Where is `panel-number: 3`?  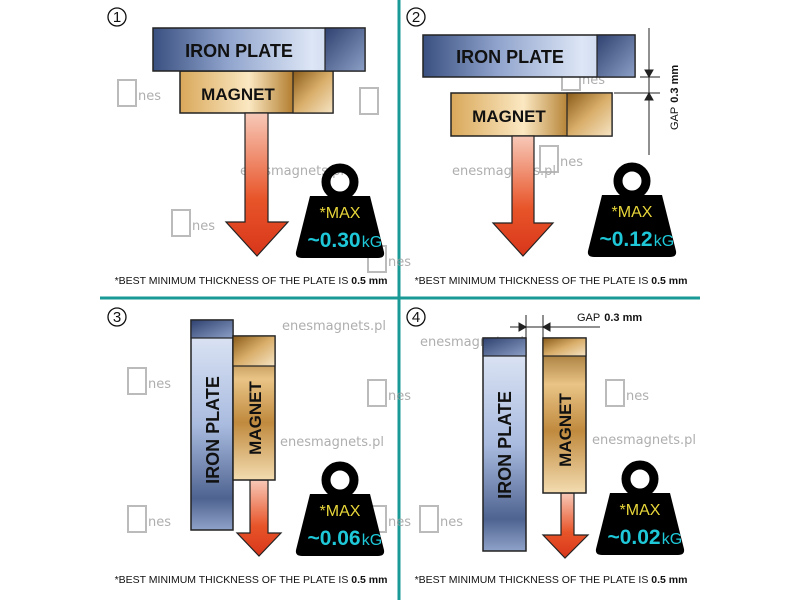 panel-number: 3 is located at coordinates (117, 317).